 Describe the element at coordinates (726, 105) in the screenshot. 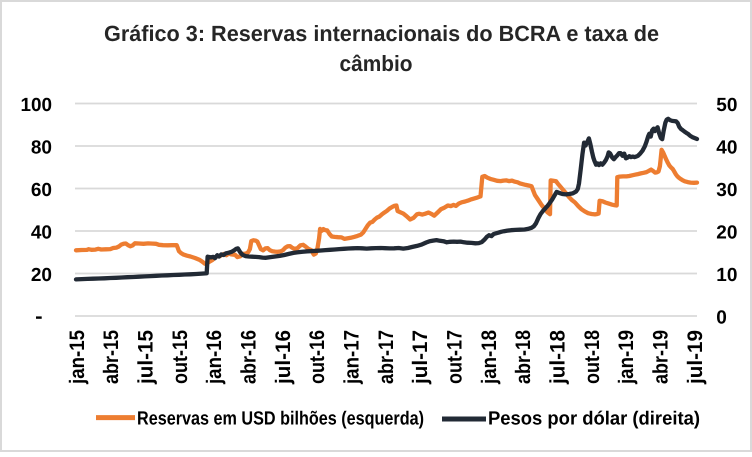

I see `svg-text: 50` at that location.